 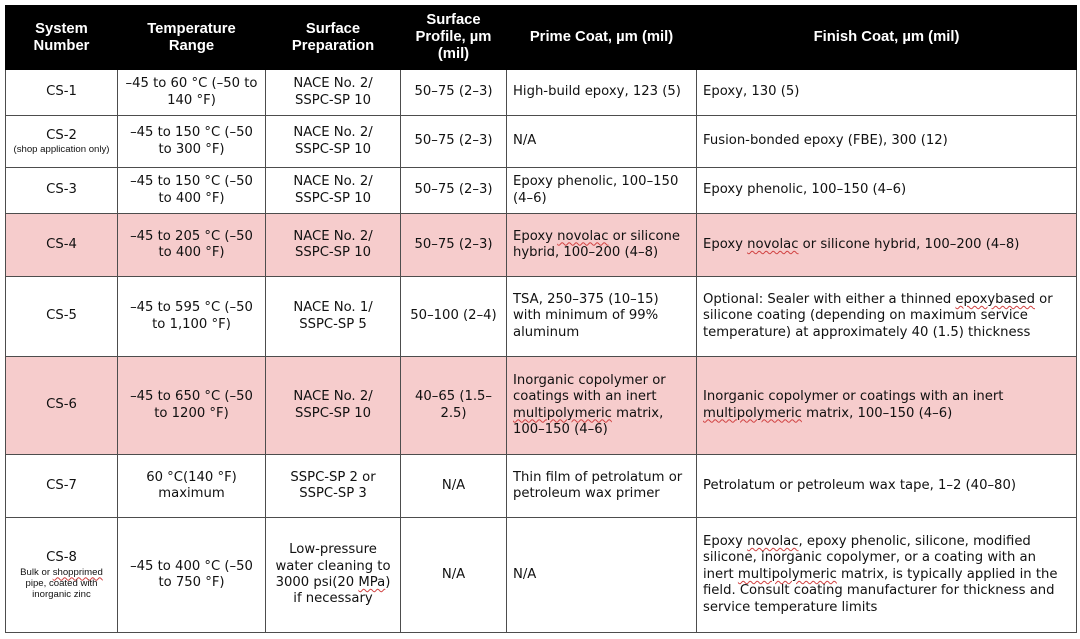 What do you see at coordinates (61, 486) in the screenshot?
I see `system-number: CS-7` at bounding box center [61, 486].